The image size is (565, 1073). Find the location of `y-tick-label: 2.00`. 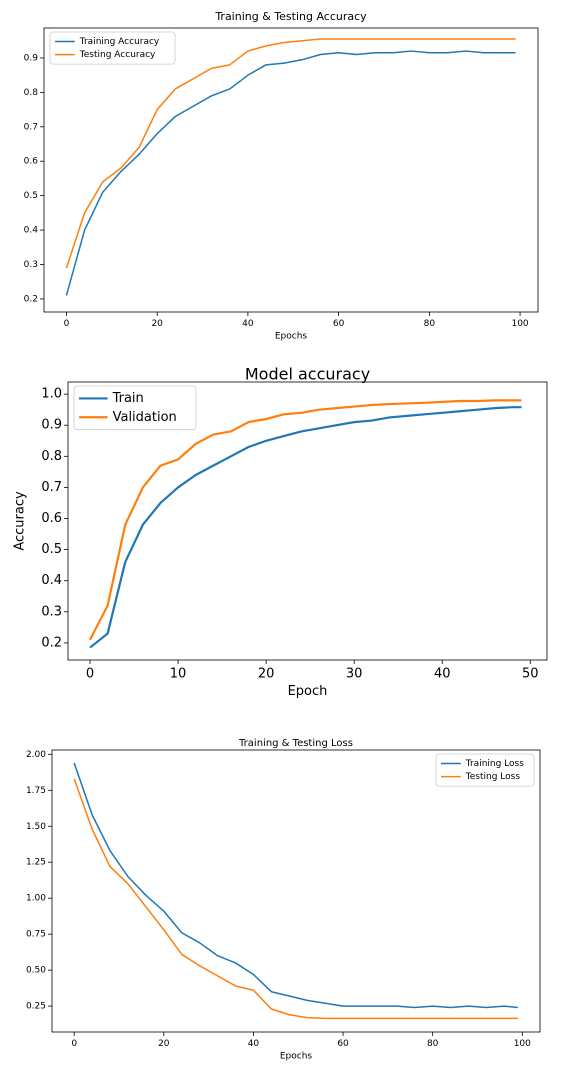

y-tick-label: 2.00 is located at coordinates (36, 755).